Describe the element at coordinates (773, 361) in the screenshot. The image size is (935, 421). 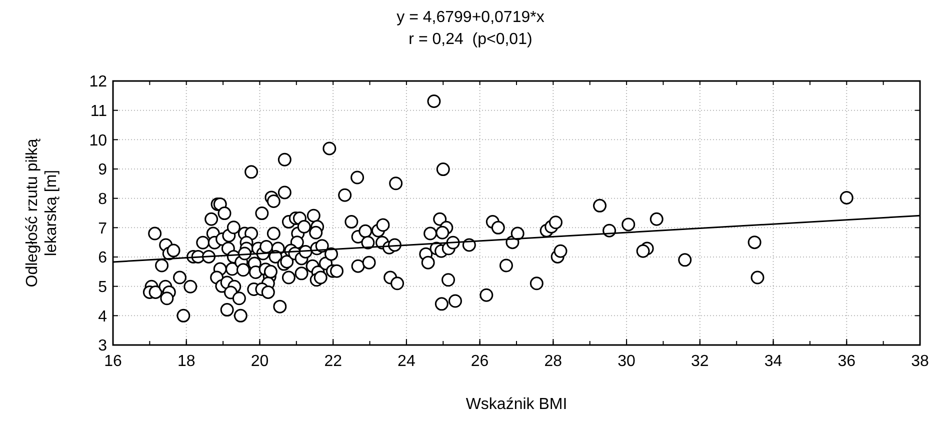
I see `x-tick-label: 34` at that location.